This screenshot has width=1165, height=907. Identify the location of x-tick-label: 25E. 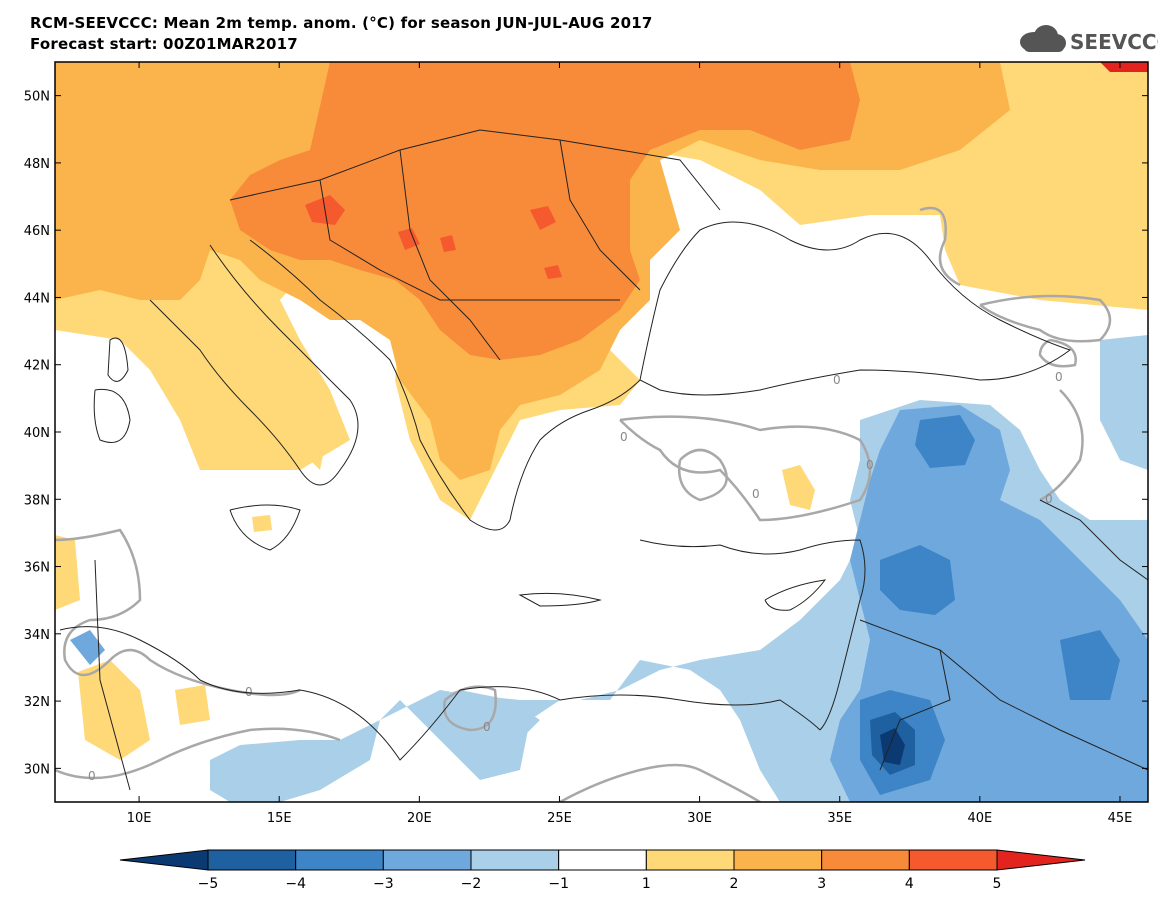
(559, 818).